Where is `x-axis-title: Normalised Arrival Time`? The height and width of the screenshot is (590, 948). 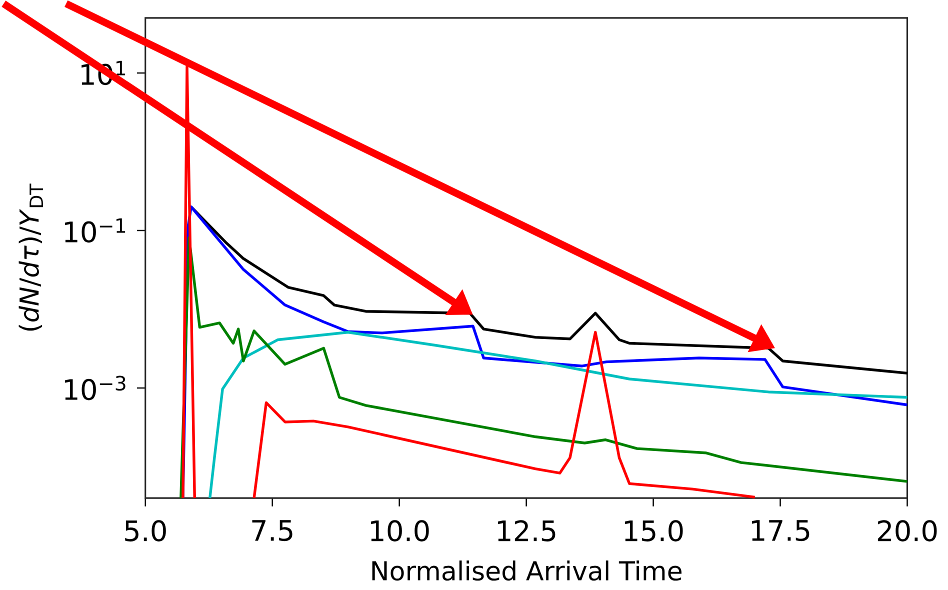
x-axis-title: Normalised Arrival Time is located at coordinates (527, 570).